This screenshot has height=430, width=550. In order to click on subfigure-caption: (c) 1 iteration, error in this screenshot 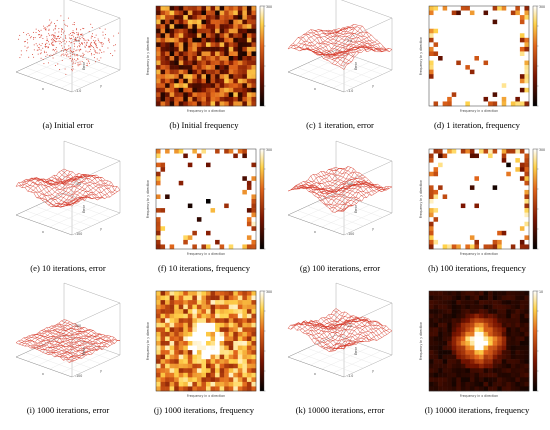, I will do `click(340, 125)`.